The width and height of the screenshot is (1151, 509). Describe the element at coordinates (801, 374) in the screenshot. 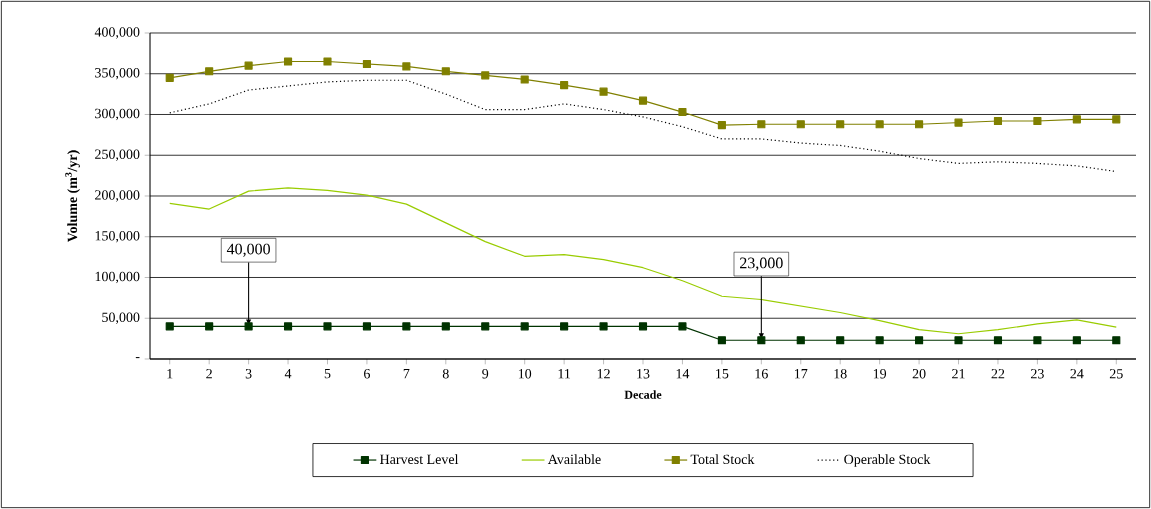

I see `x-tick-label: 17` at that location.